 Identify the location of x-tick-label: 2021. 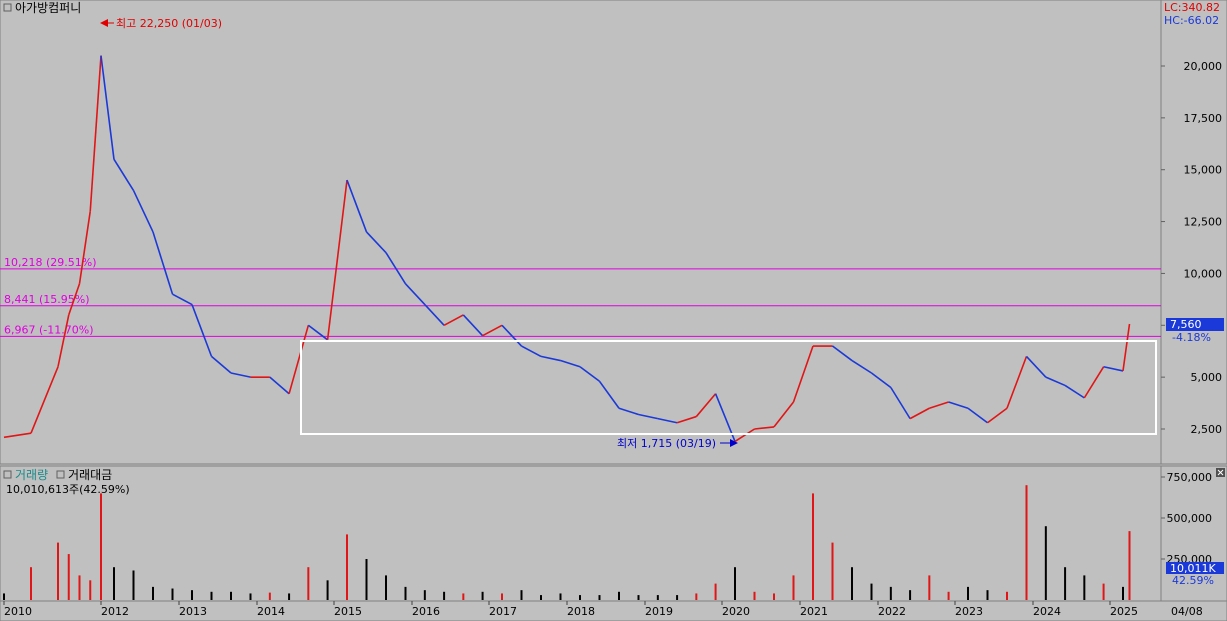
(814, 611).